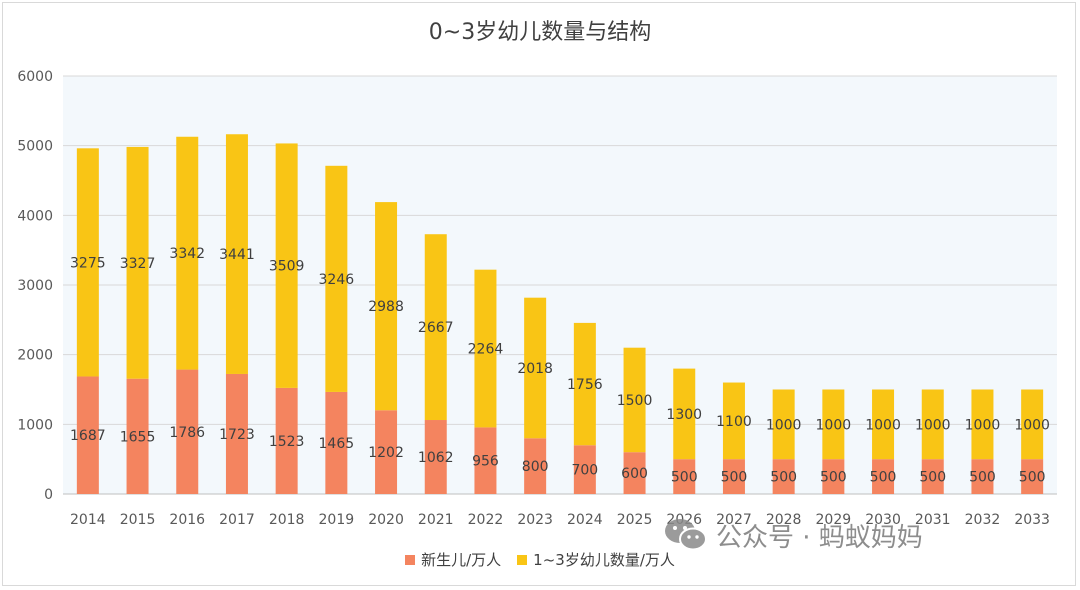 This screenshot has height=590, width=1080. I want to click on data-label: 1523, so click(287, 442).